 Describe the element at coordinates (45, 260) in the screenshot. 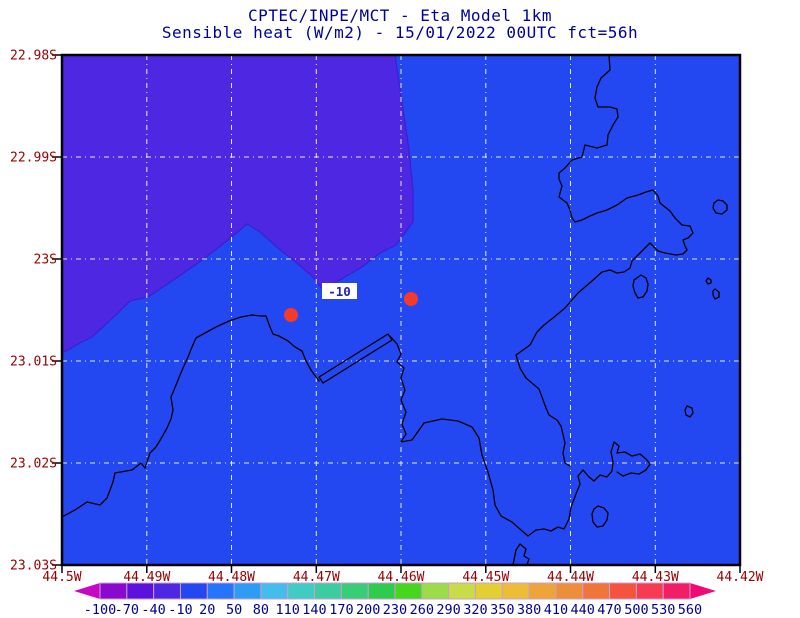

I see `y-axis-label-2: 23S` at that location.